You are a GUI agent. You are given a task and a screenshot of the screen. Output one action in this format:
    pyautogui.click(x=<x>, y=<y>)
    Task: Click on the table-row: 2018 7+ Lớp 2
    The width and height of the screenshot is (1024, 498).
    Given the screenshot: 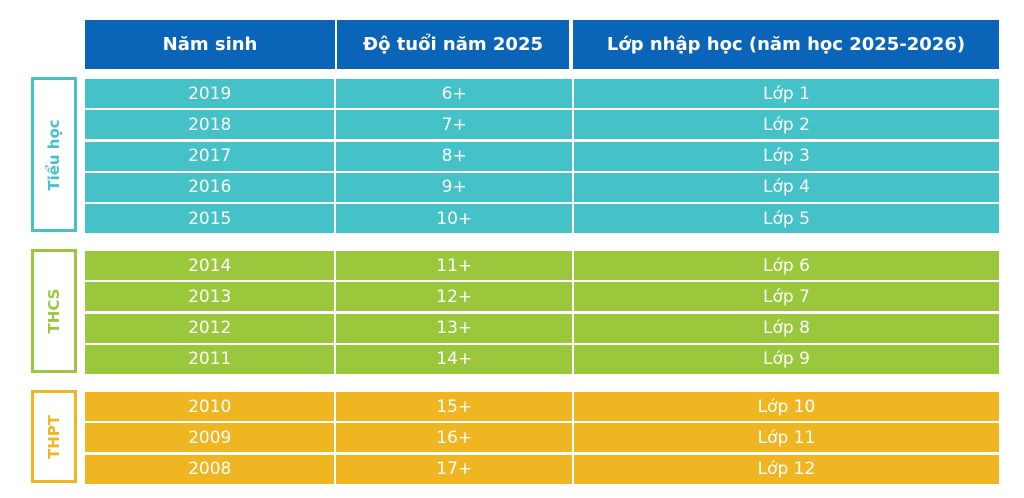 What is the action you would take?
    pyautogui.click(x=542, y=125)
    